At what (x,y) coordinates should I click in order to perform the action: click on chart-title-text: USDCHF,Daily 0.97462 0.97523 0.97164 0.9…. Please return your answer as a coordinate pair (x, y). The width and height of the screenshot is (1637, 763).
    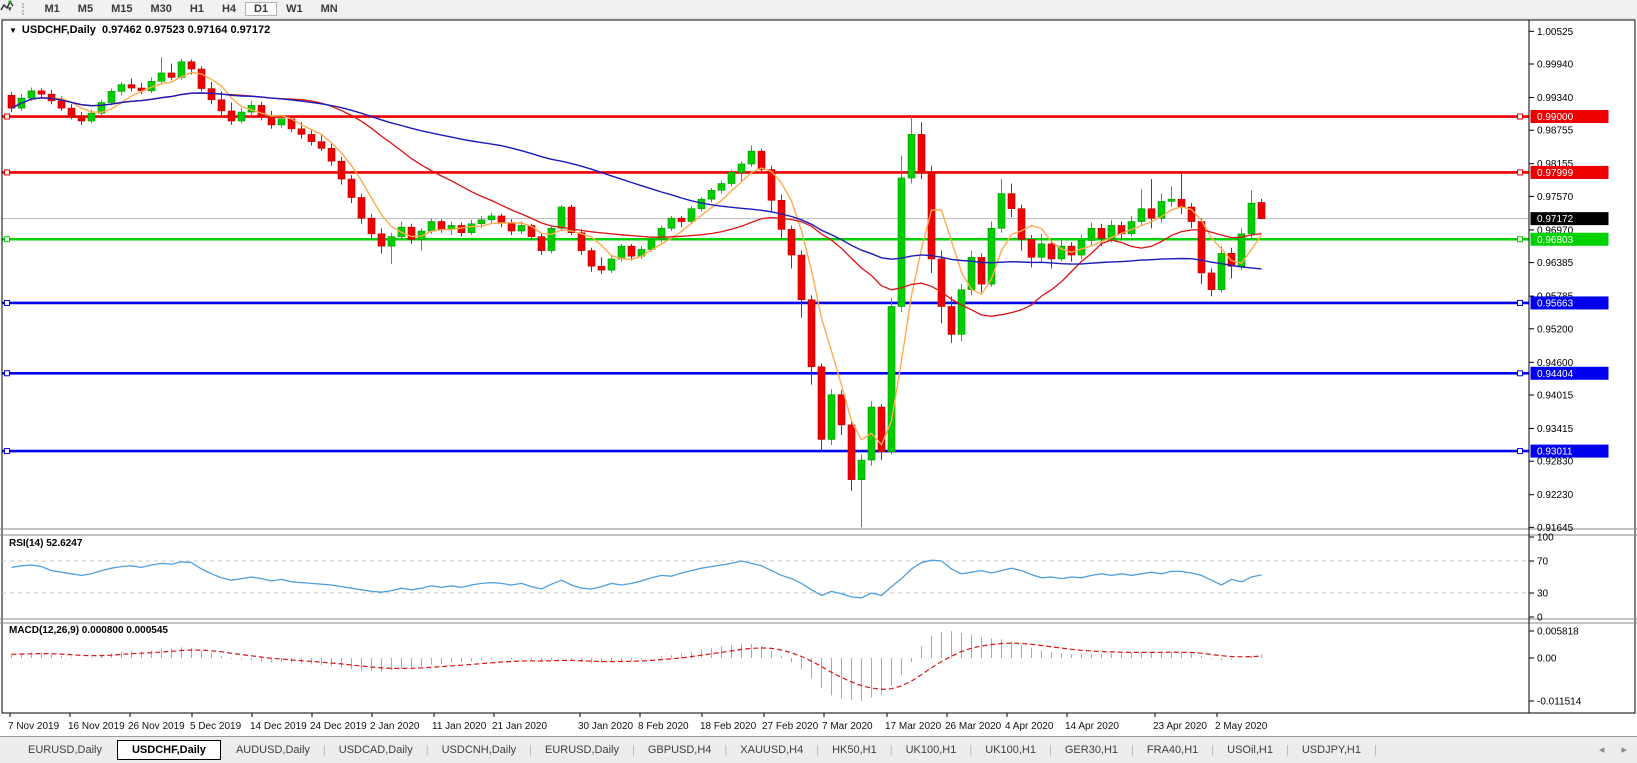
    Looking at the image, I should click on (146, 30).